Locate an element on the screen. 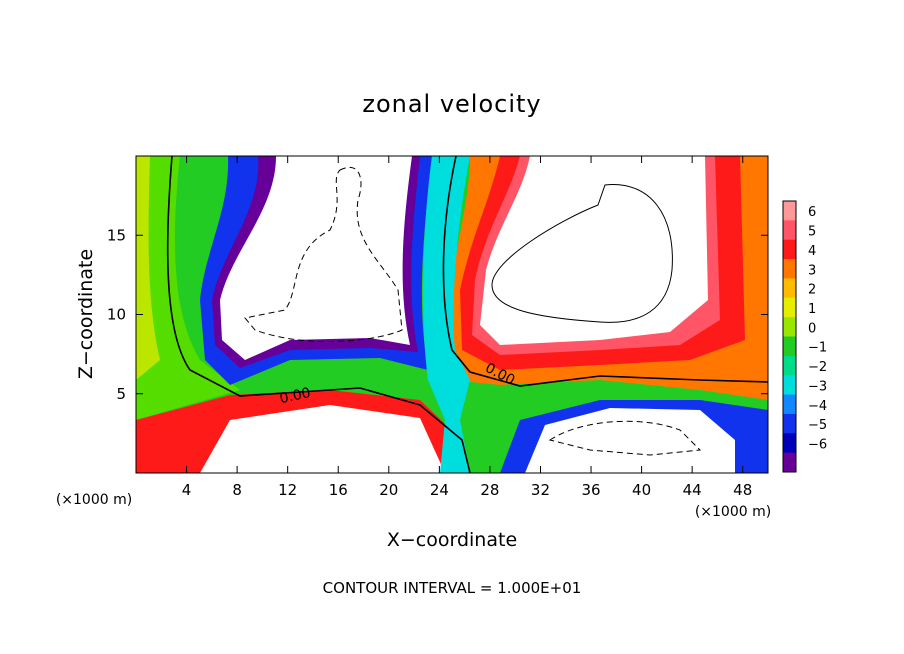 The width and height of the screenshot is (904, 654). field-lower-white-left is located at coordinates (322, 439).